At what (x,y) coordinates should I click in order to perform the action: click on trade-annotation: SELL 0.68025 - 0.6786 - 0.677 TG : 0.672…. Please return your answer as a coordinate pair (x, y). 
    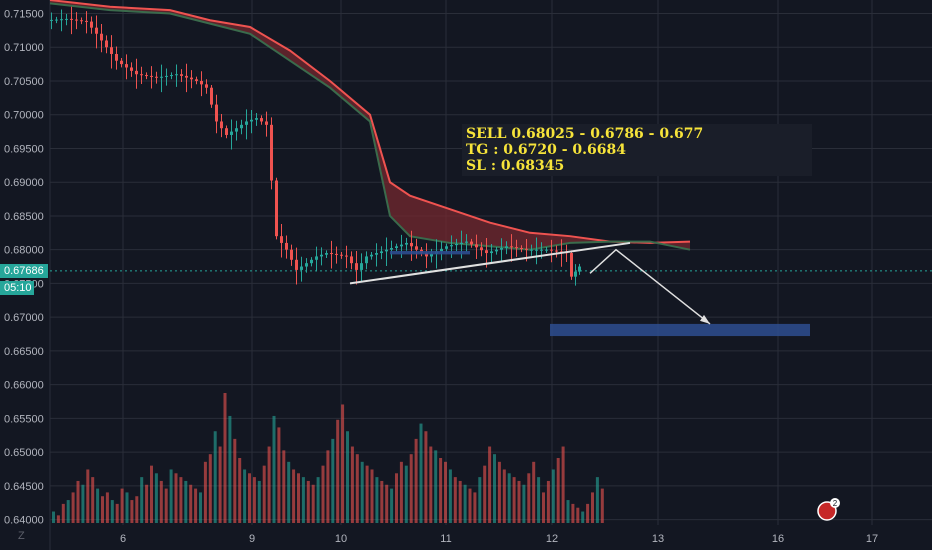
    Looking at the image, I should click on (637, 150).